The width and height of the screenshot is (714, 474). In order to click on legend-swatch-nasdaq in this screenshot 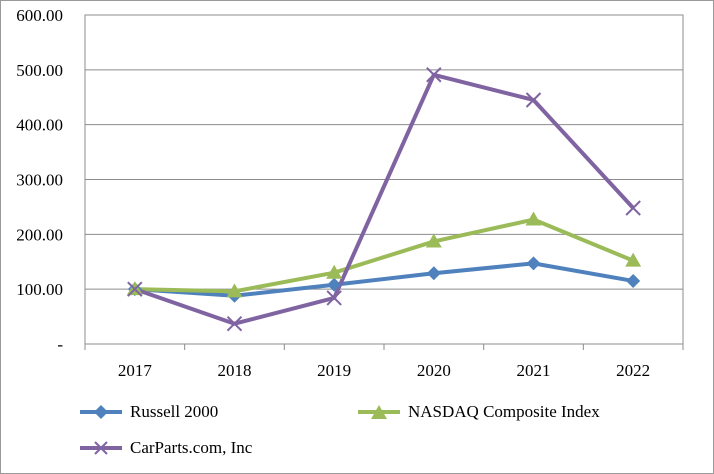, I will do `click(379, 412)`.